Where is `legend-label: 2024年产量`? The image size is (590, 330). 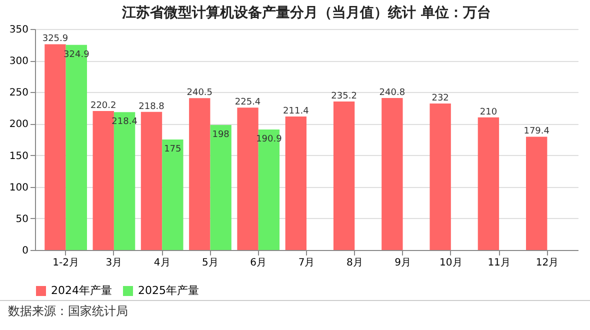 legend-label: 2024年产量 is located at coordinates (81, 290).